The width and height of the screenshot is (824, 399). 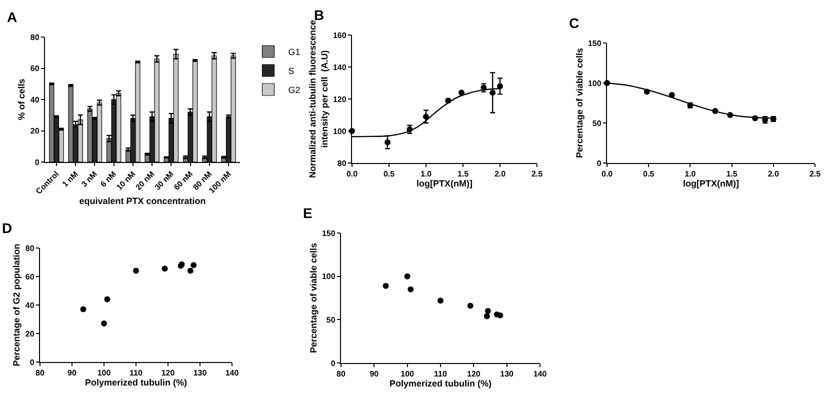 I want to click on x-tick-label: 3 nM, so click(x=90, y=179).